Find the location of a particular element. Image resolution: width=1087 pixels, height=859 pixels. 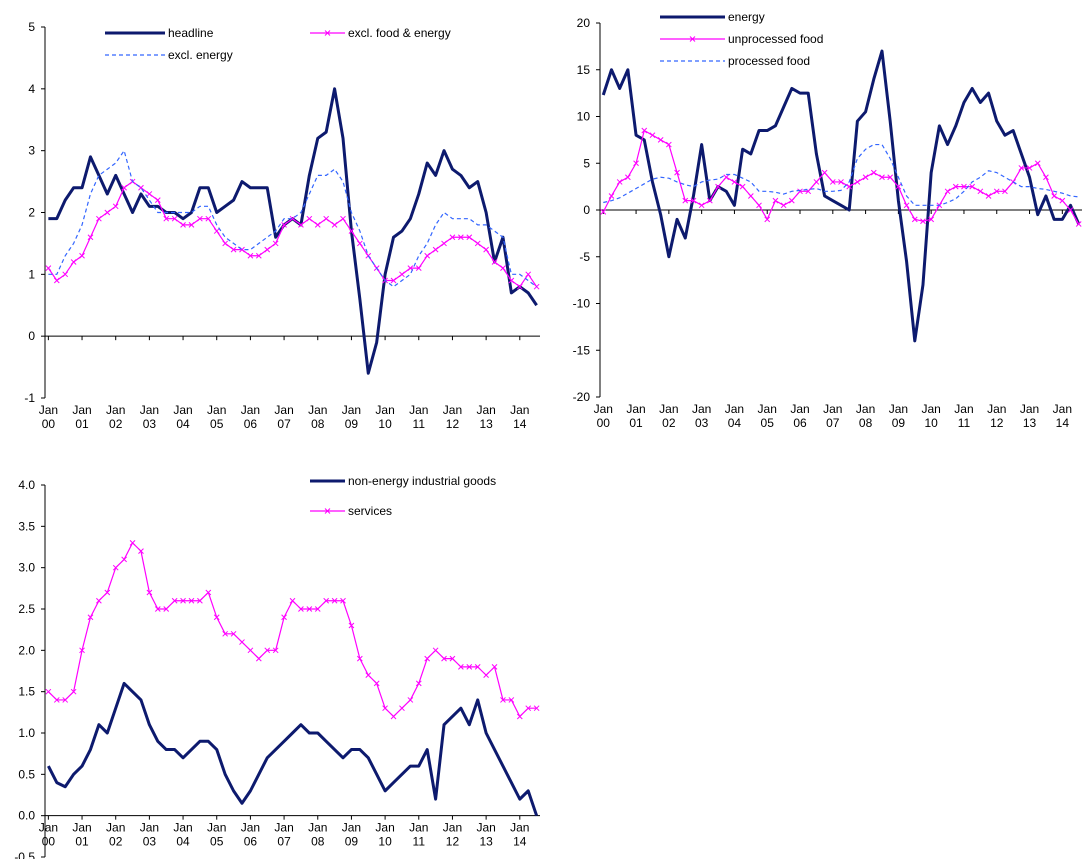

y-tick-label: 2 is located at coordinates (31, 213).